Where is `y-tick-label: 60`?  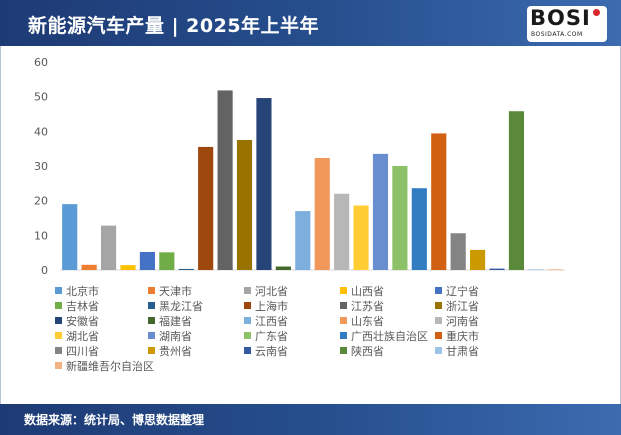 y-tick-label: 60 is located at coordinates (41, 62).